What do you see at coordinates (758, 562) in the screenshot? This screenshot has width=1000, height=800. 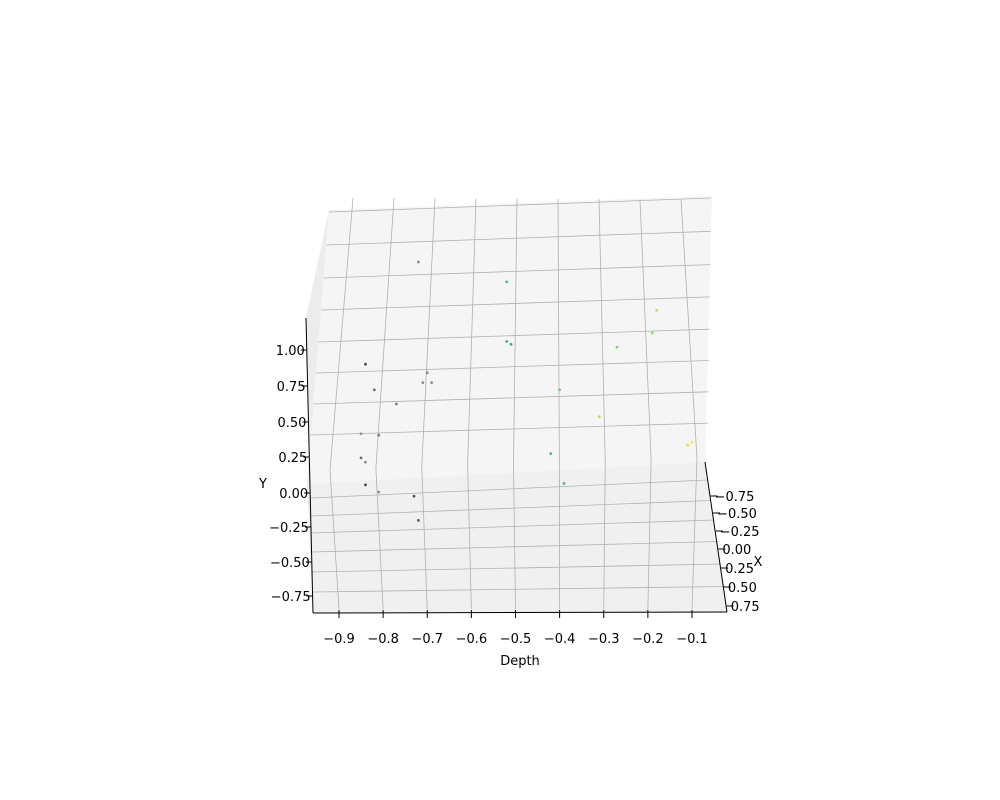 I see `x-axis-label: X` at bounding box center [758, 562].